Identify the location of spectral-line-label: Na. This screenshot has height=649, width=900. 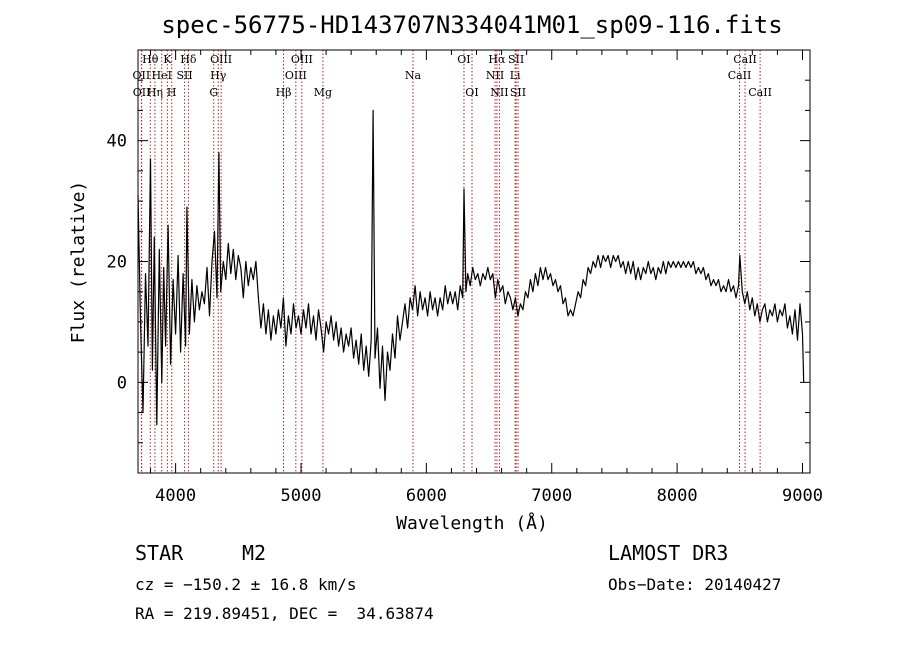
(413, 75).